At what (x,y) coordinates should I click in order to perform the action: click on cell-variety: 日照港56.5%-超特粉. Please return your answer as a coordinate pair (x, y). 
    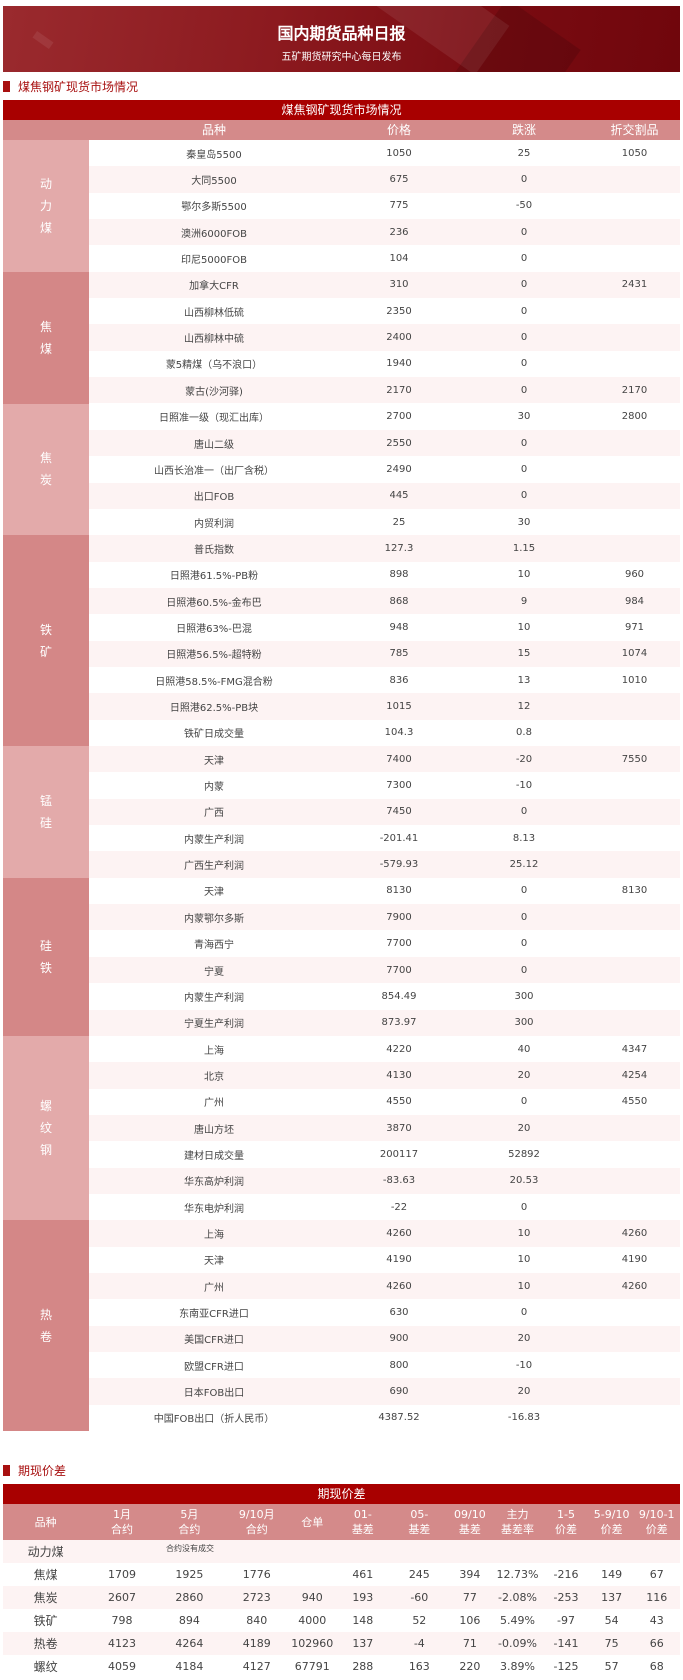
    Looking at the image, I should click on (214, 656).